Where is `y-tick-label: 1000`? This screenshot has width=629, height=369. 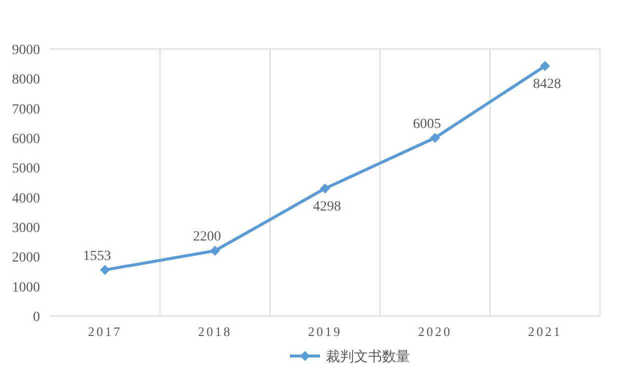 y-tick-label: 1000 is located at coordinates (26, 288).